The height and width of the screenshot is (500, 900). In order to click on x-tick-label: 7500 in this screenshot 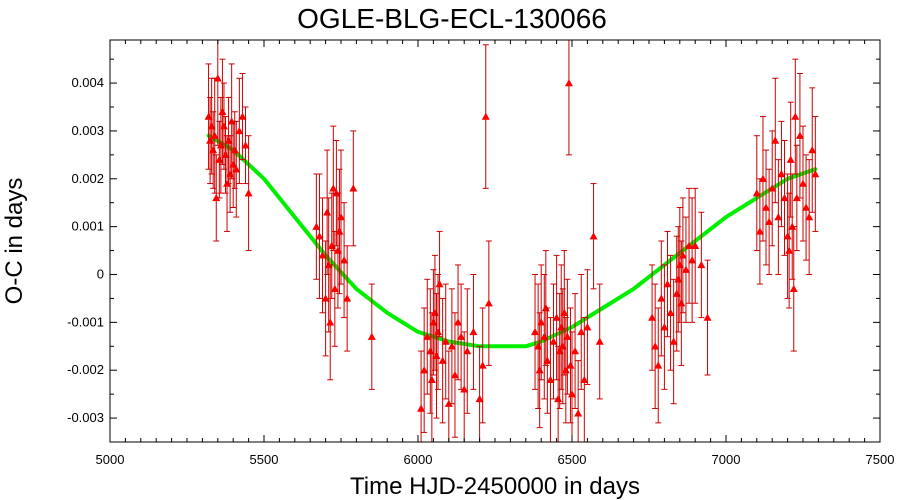, I will do `click(880, 459)`.